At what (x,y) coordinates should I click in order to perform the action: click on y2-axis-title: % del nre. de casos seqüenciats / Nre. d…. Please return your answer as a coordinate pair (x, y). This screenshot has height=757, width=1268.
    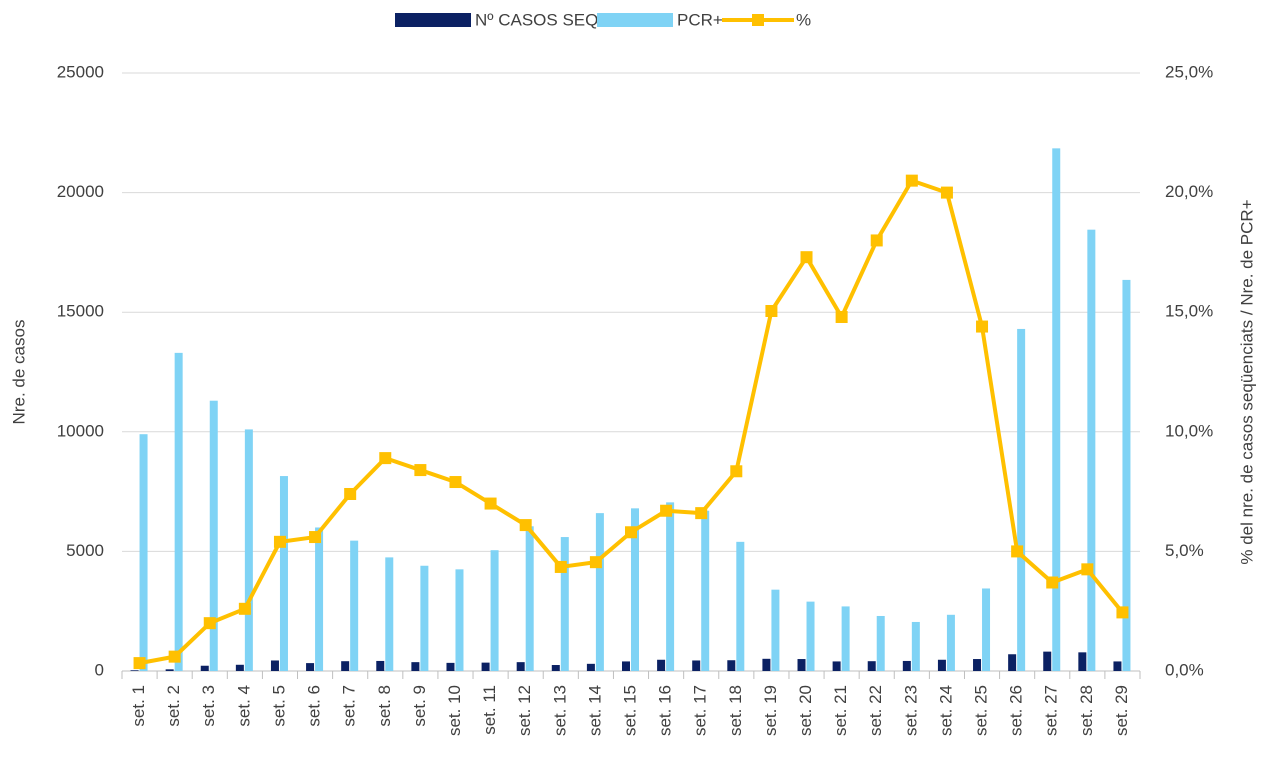
    Looking at the image, I should click on (1246, 381).